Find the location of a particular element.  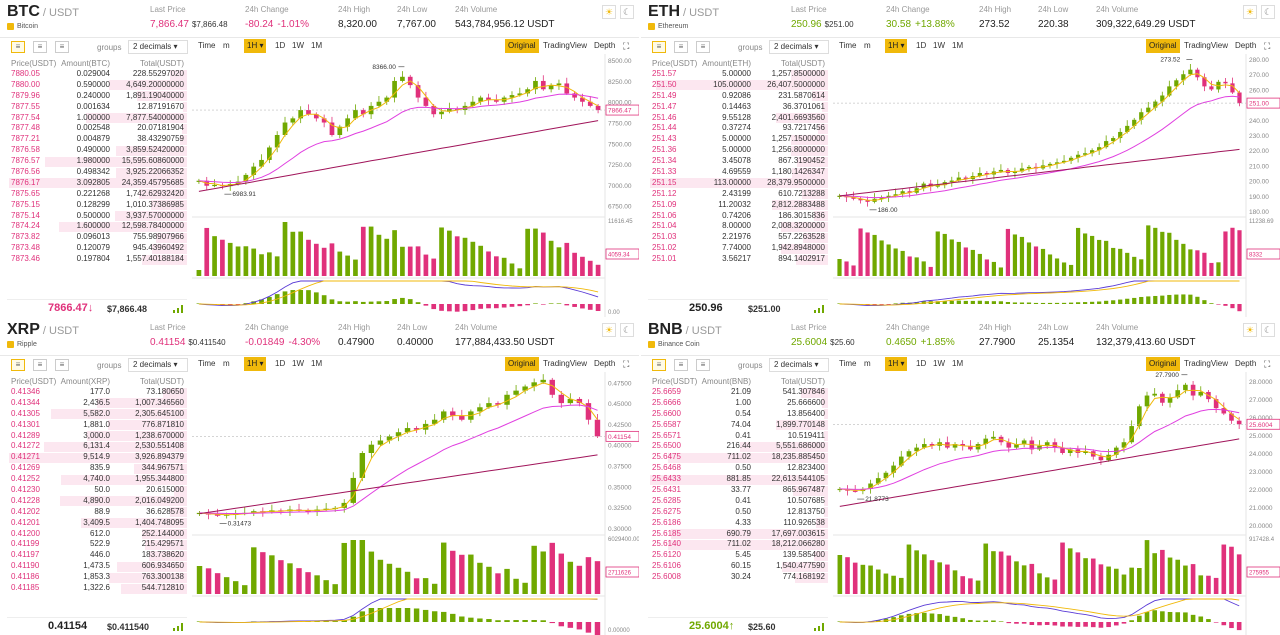

order-row: 251.33 4.69559 1,180.1426347 is located at coordinates (738, 172).